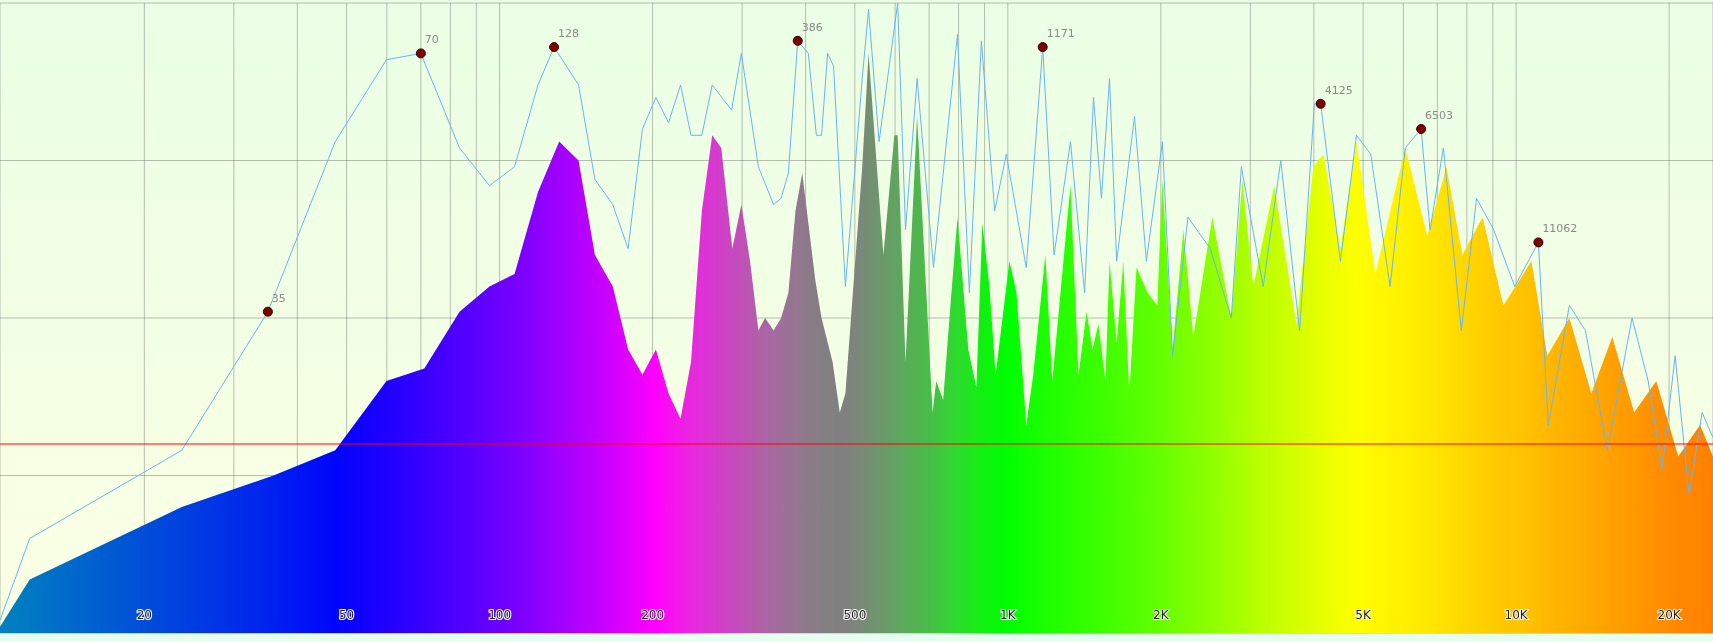 The width and height of the screenshot is (1713, 642). I want to click on annotation: 128, so click(569, 33).